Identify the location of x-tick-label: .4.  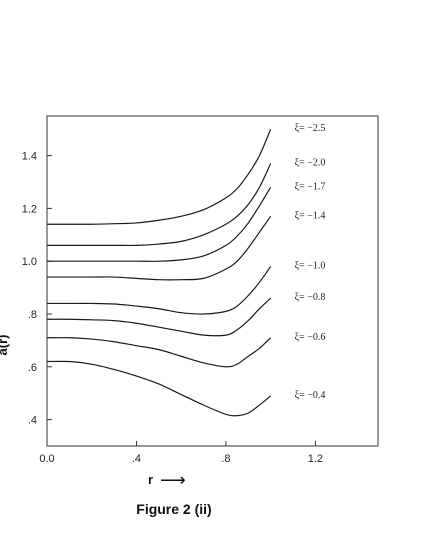
(136, 459).